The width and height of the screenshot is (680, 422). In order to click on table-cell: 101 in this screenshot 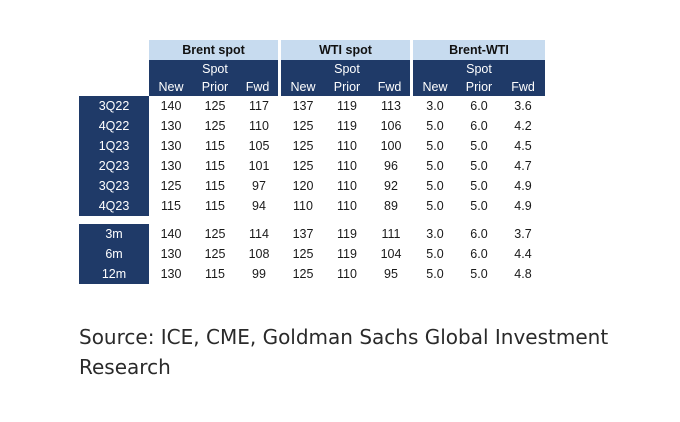, I will do `click(259, 166)`.